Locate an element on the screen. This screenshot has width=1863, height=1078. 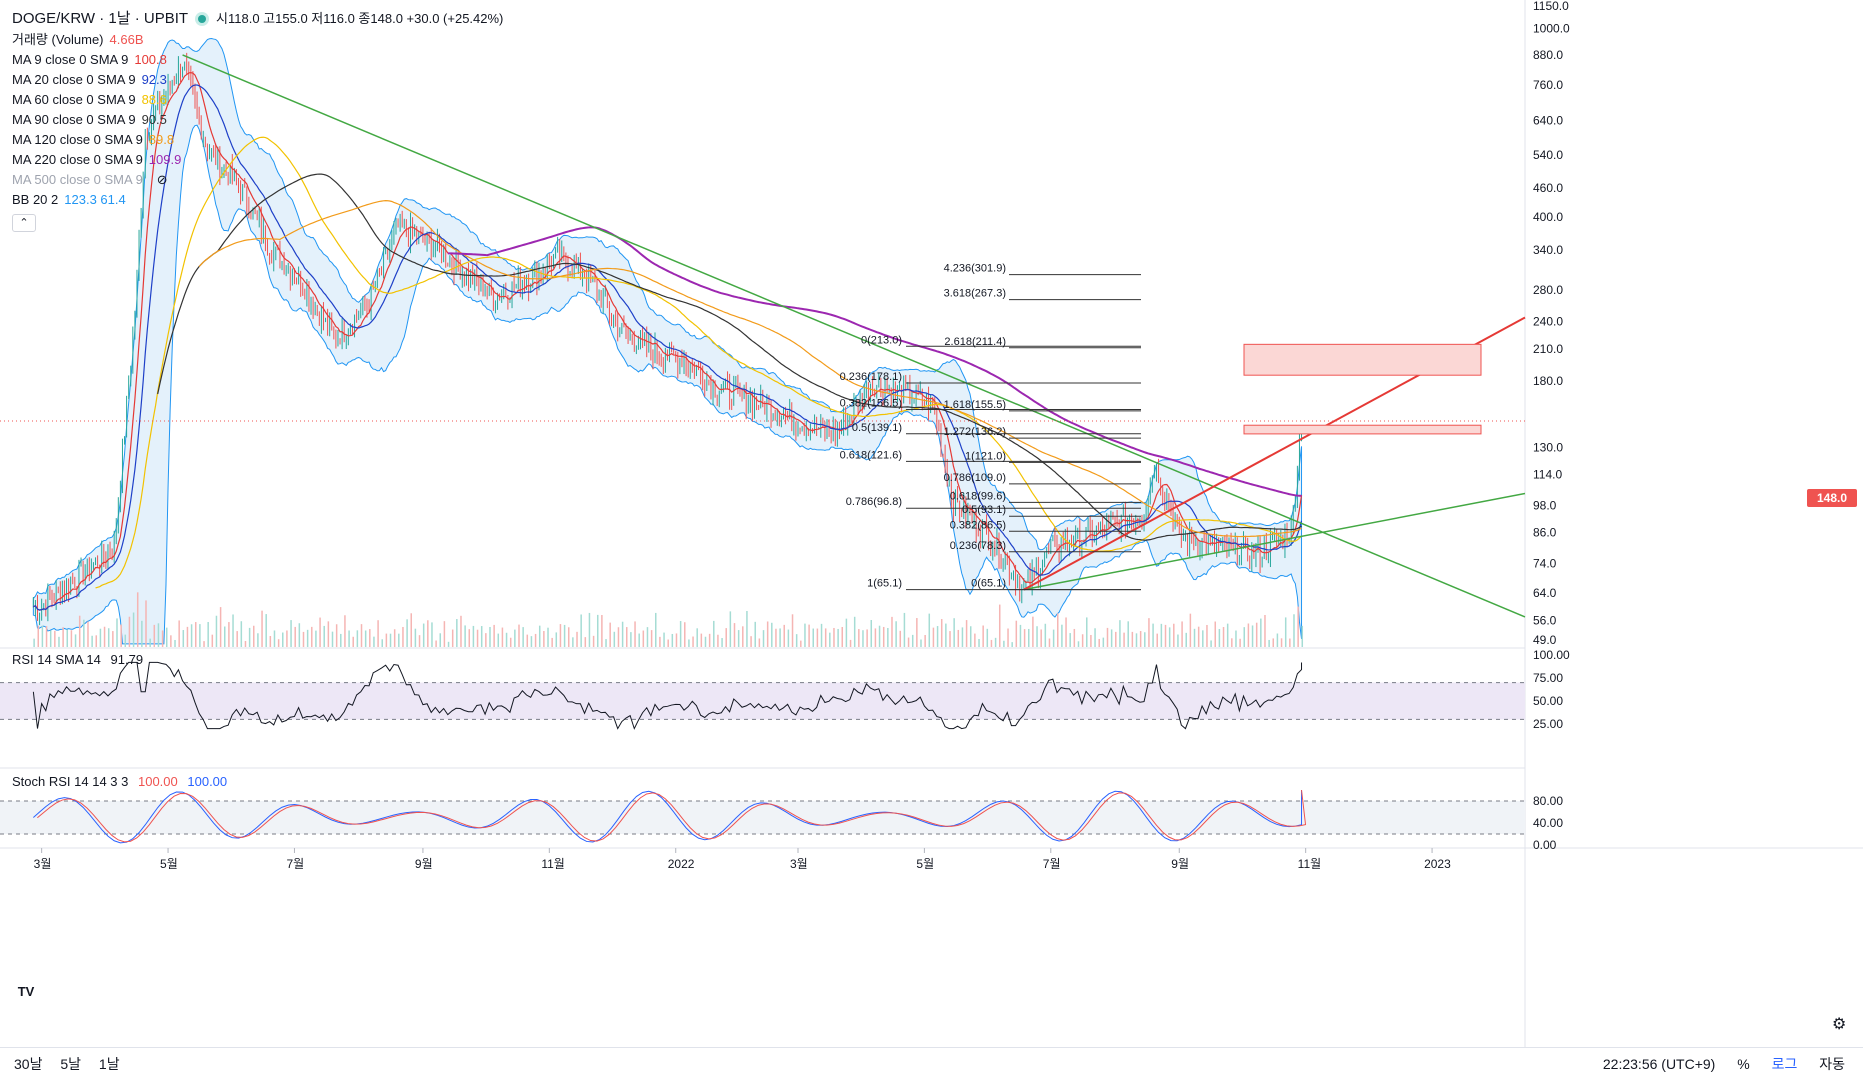
collapse-legend-button: ⌃ is located at coordinates (24, 223).